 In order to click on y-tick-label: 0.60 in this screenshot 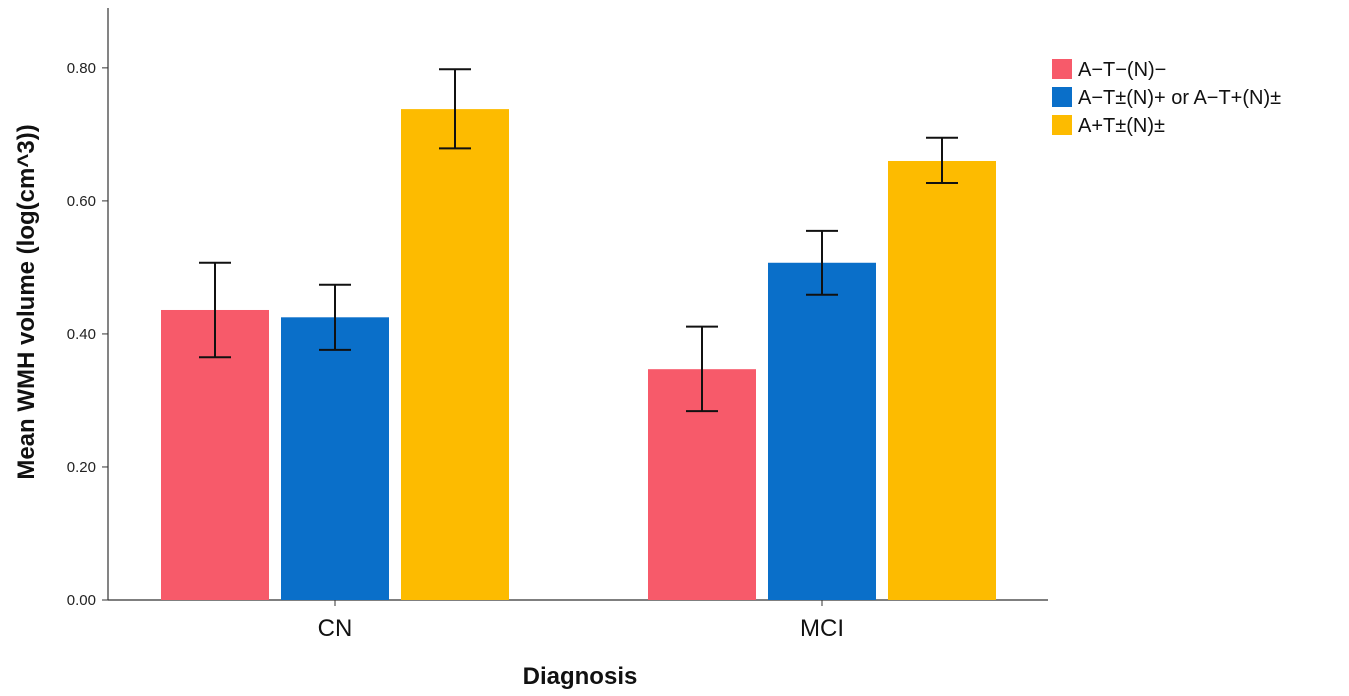, I will do `click(81, 201)`.